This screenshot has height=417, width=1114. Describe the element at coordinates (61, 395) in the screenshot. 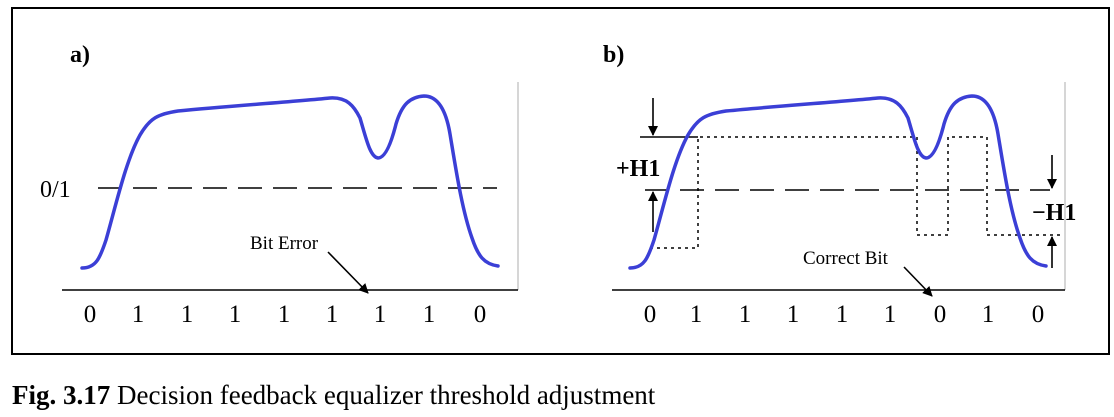

I see `caption-prefix: Fig. 3.17` at that location.